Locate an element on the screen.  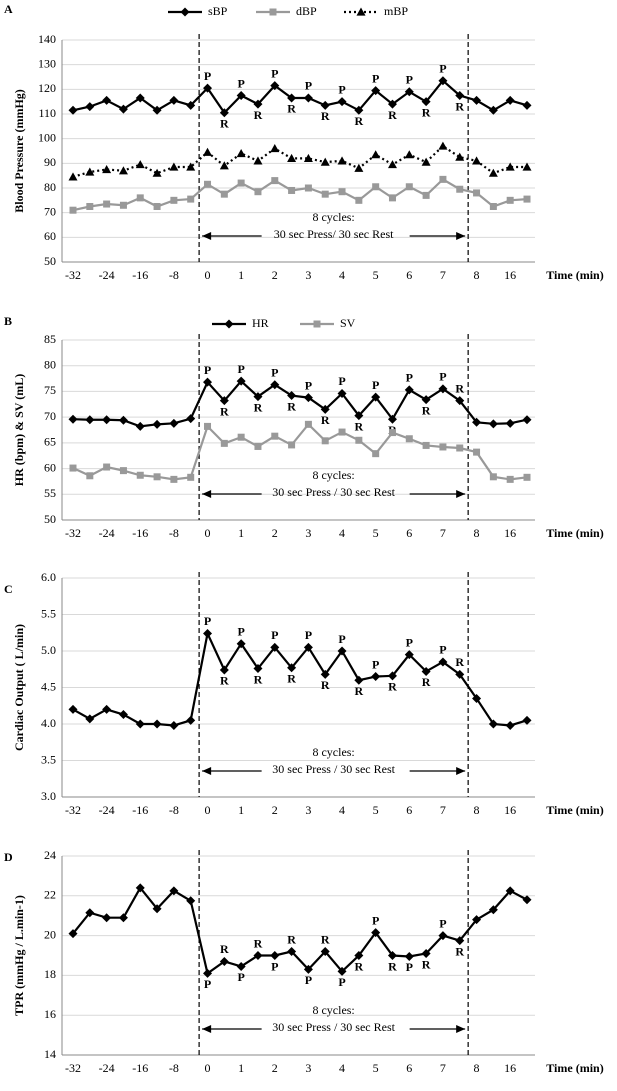
x-tick-label: 16 is located at coordinates (510, 275).